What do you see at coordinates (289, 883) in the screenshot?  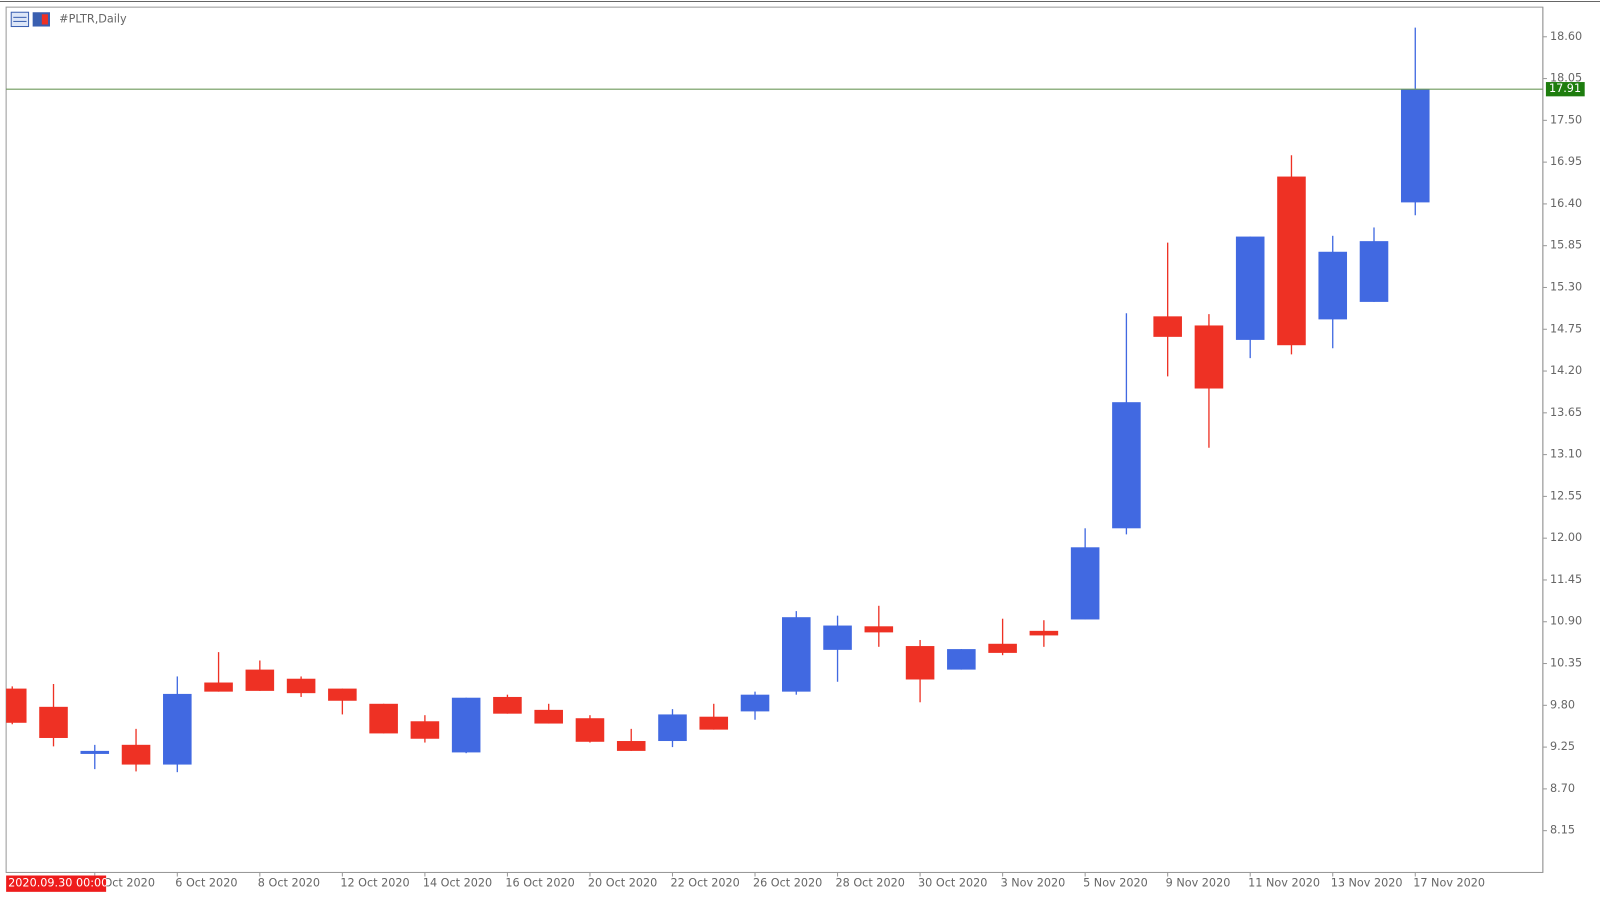 I see `x-tick-label: 8 Oct 2020` at bounding box center [289, 883].